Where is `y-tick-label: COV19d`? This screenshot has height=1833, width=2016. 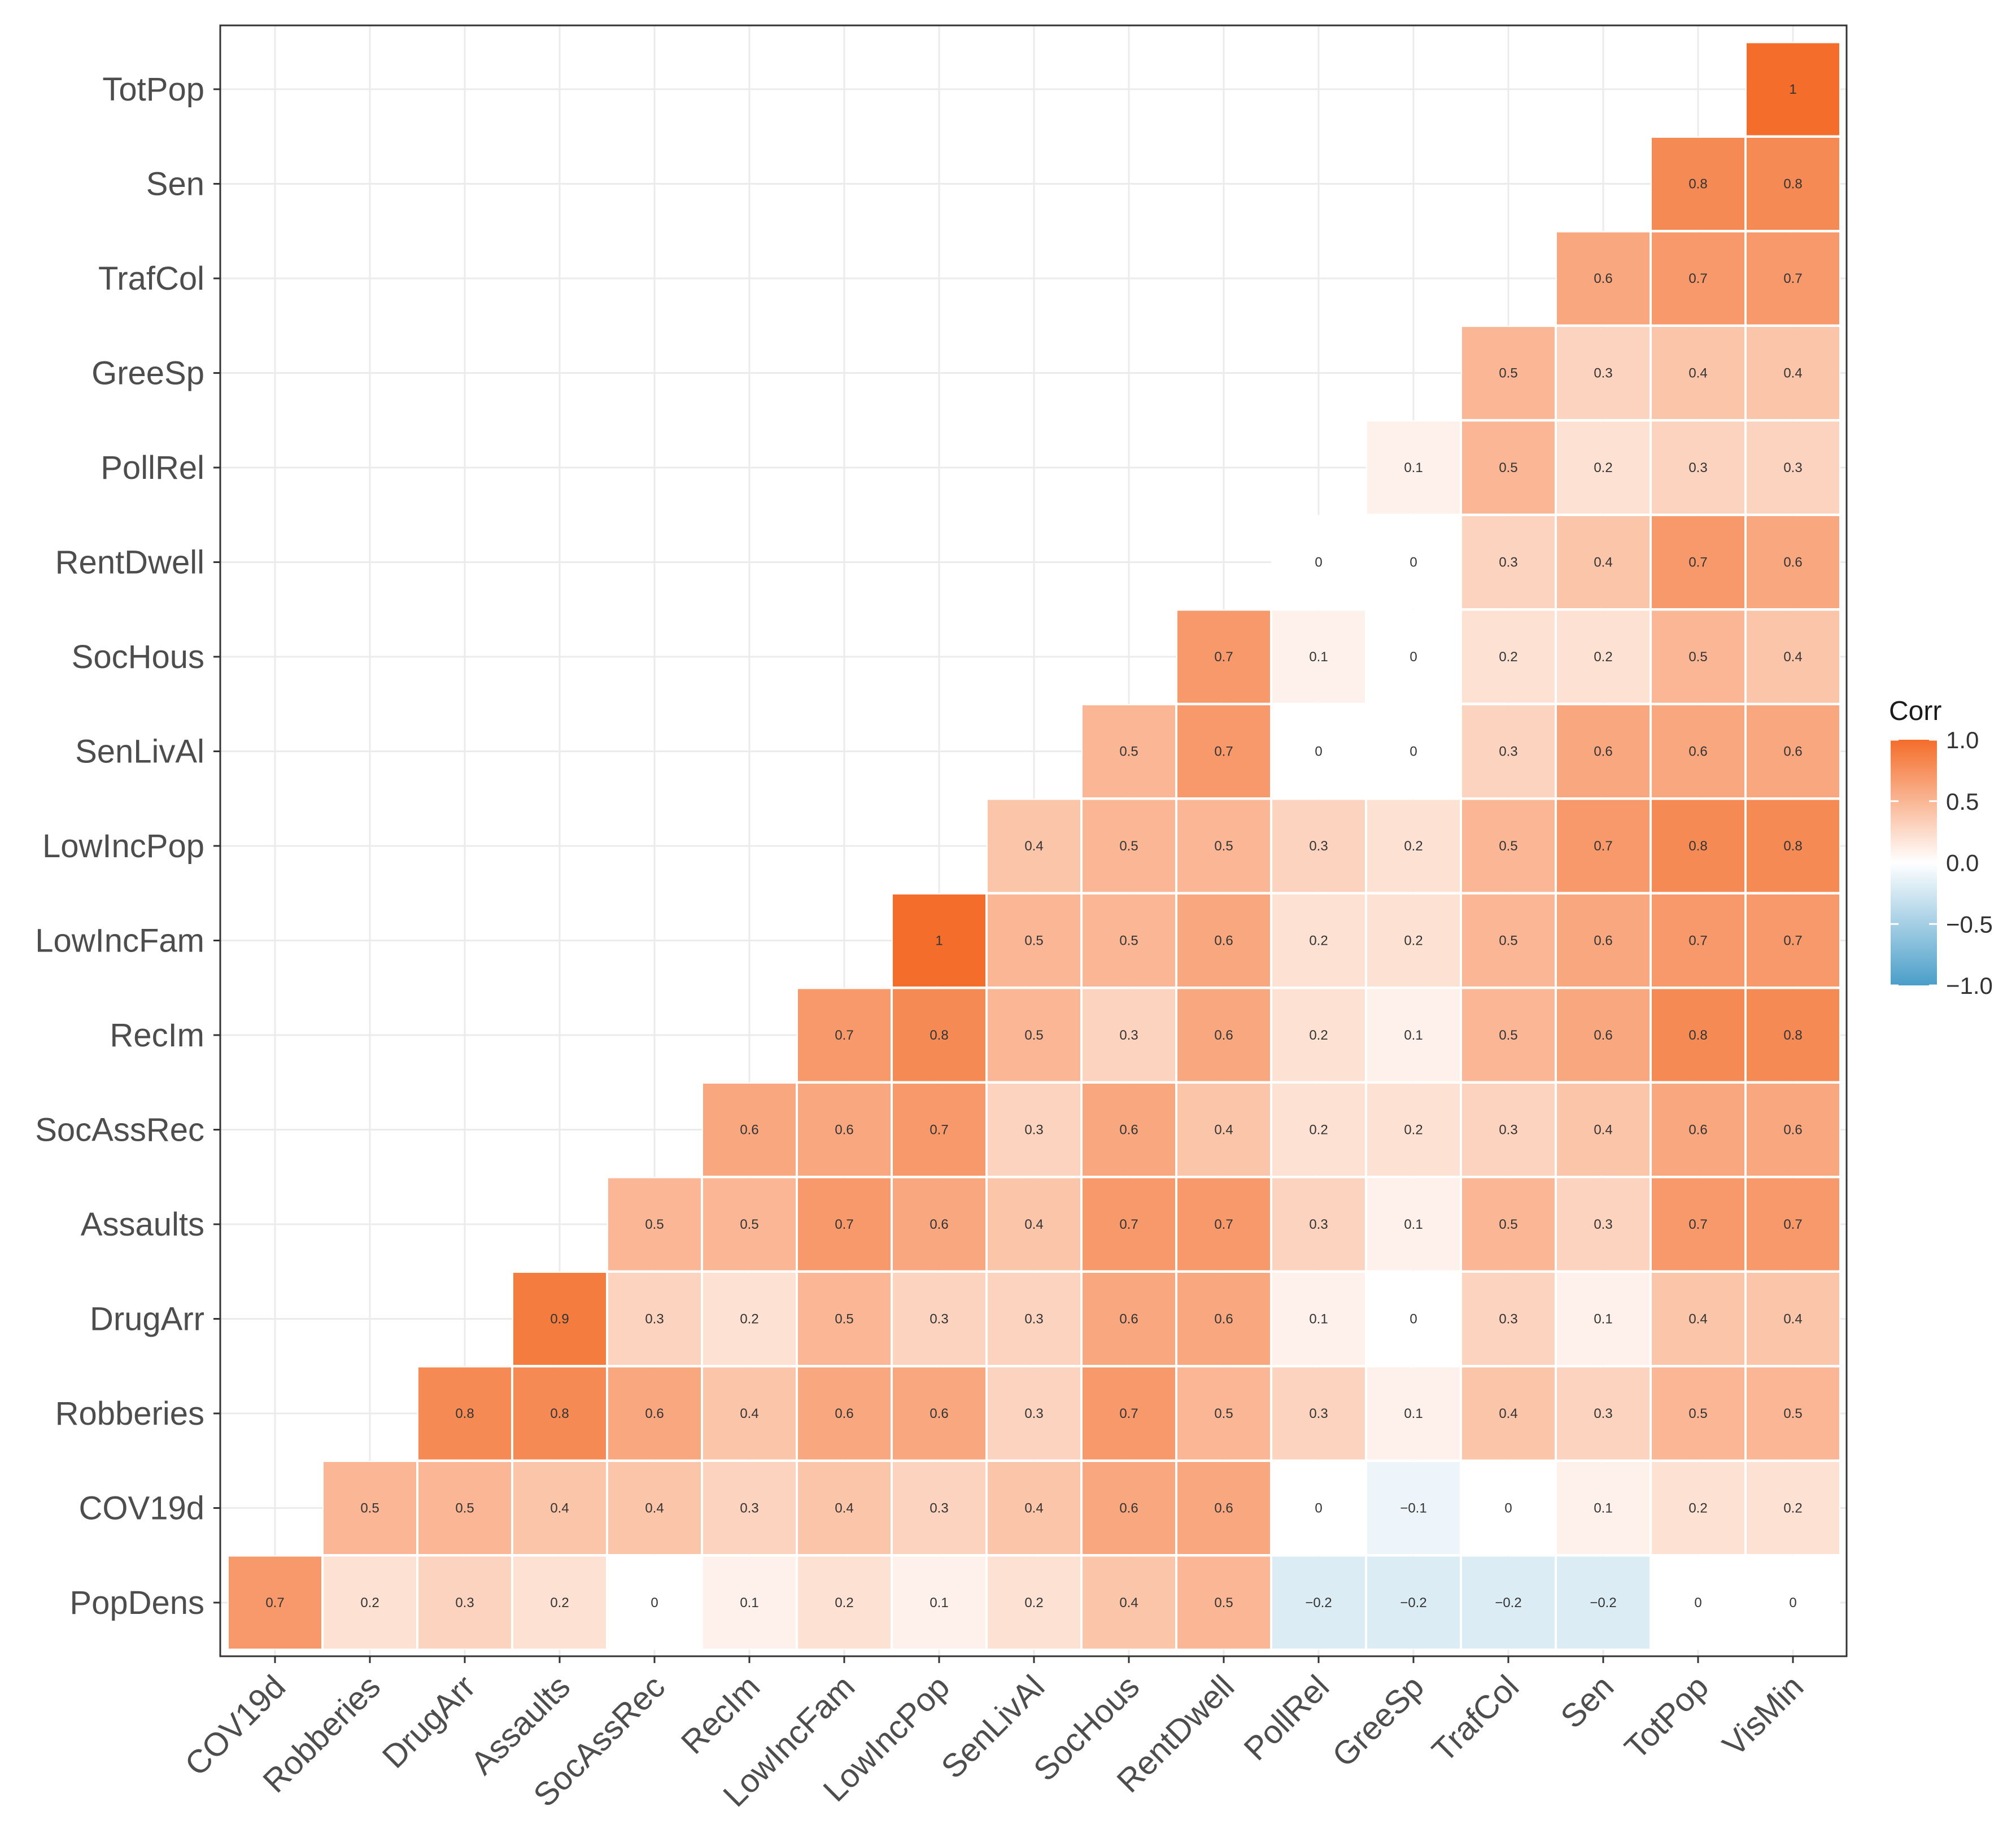 y-tick-label: COV19d is located at coordinates (141, 1508).